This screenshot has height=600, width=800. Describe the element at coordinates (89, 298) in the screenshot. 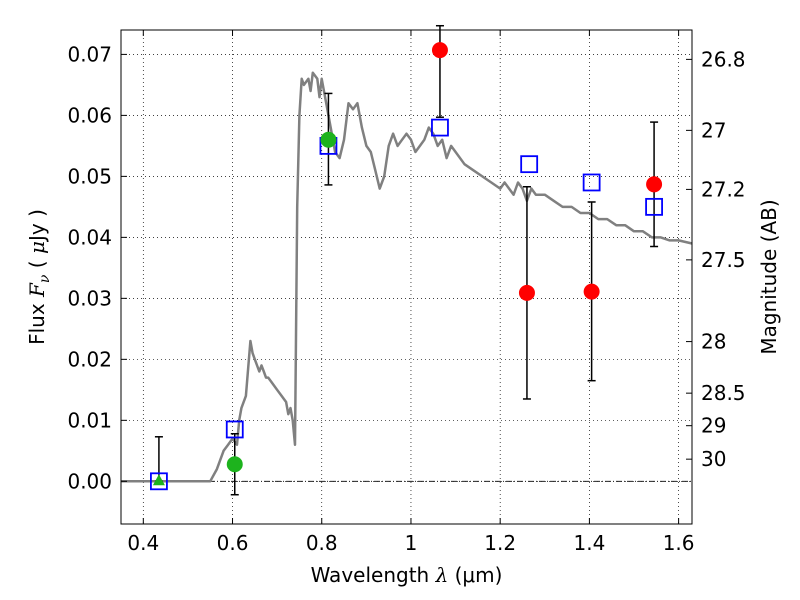

I see `y-tick-label: 0.03` at that location.